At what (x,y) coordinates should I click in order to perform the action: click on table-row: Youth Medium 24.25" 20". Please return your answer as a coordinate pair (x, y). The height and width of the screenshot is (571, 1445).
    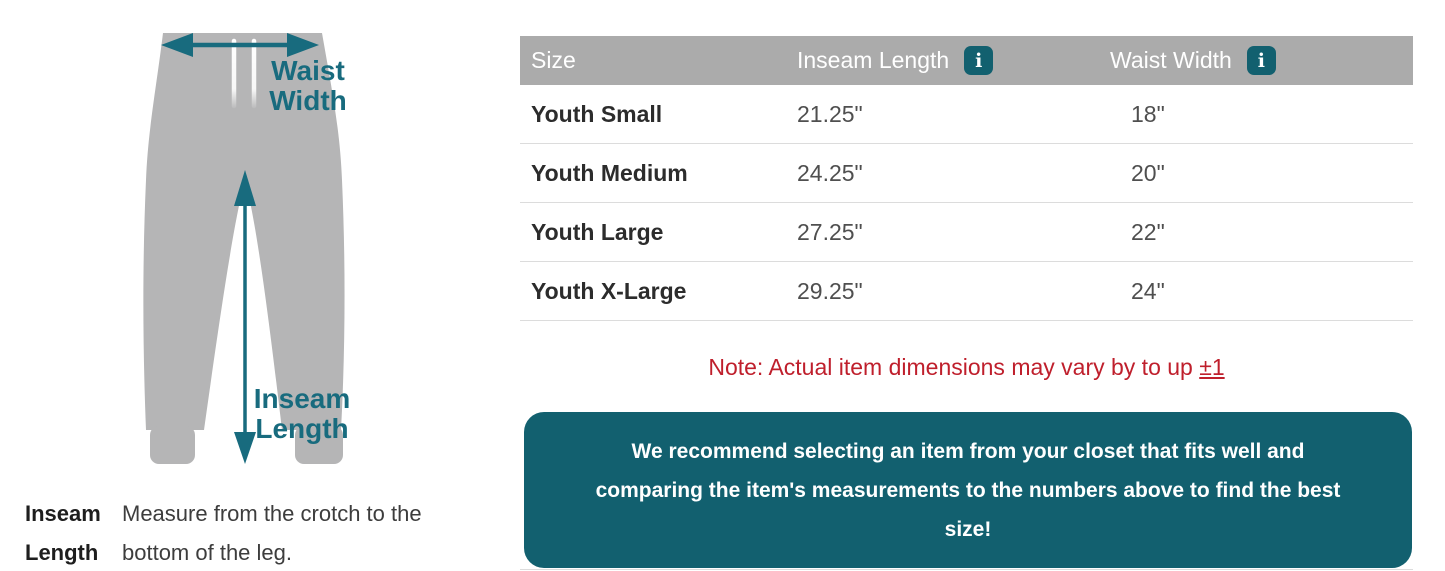
    Looking at the image, I should click on (966, 173).